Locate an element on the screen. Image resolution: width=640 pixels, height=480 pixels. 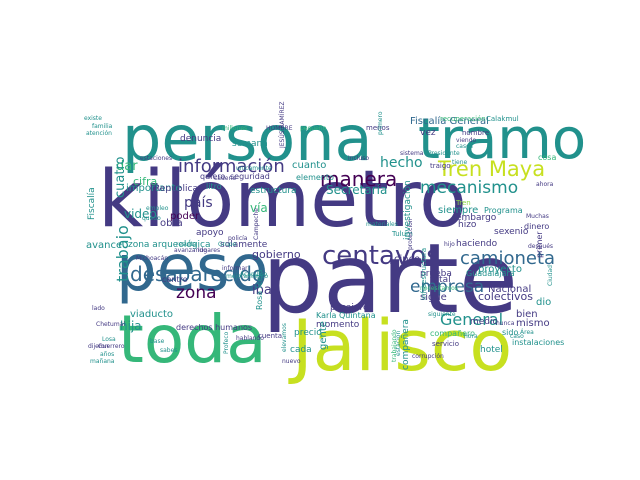
word: información is located at coordinates (231, 166).